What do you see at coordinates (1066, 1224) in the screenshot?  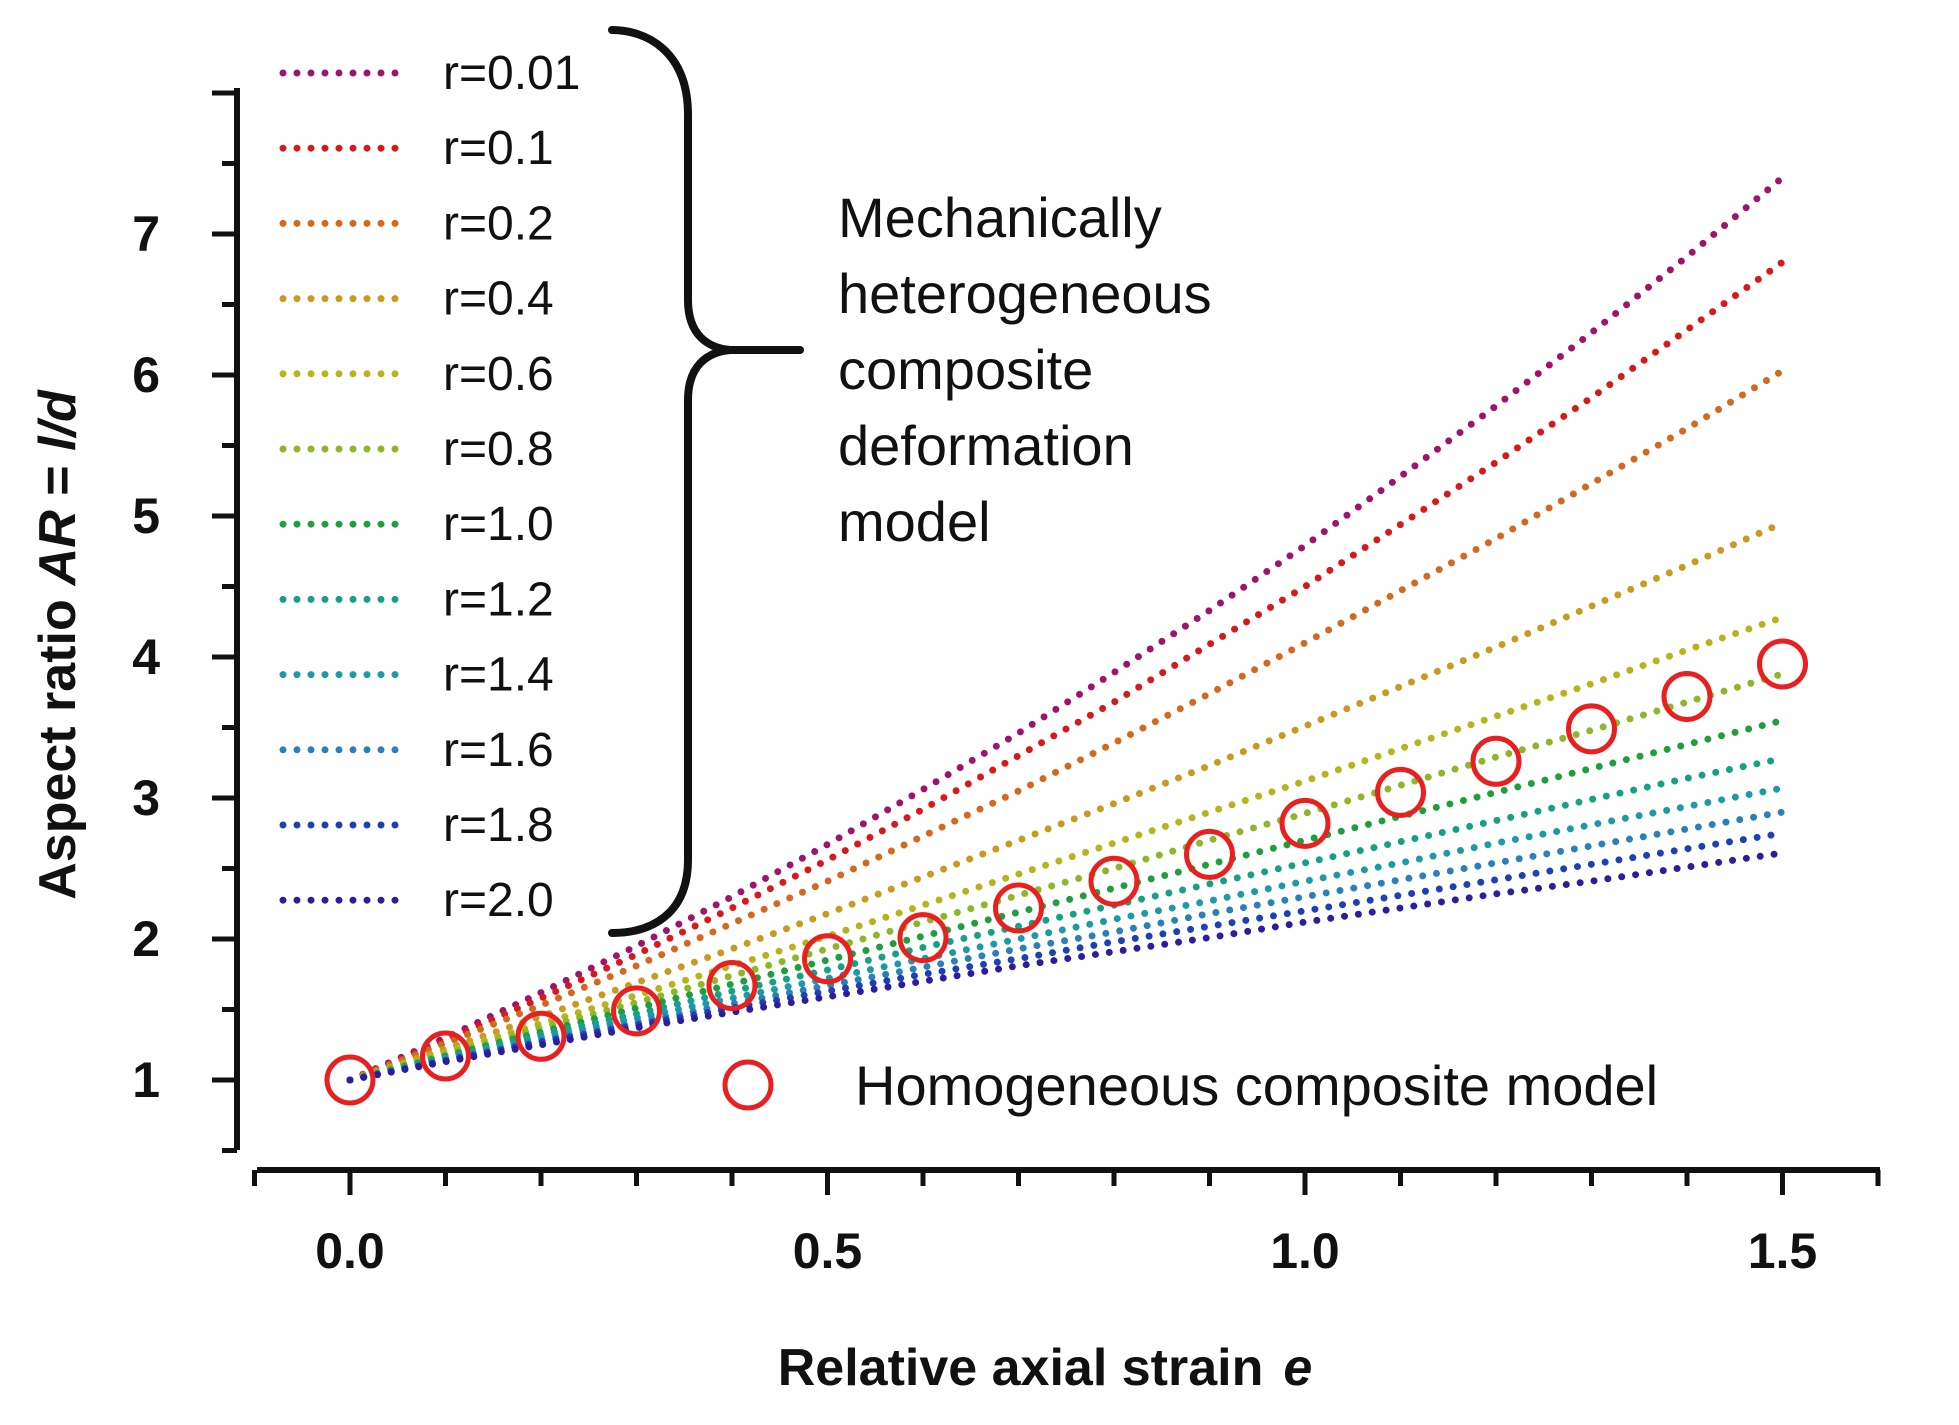 I see `x-ticks: 0.0 0.5 1.0 1.5` at bounding box center [1066, 1224].